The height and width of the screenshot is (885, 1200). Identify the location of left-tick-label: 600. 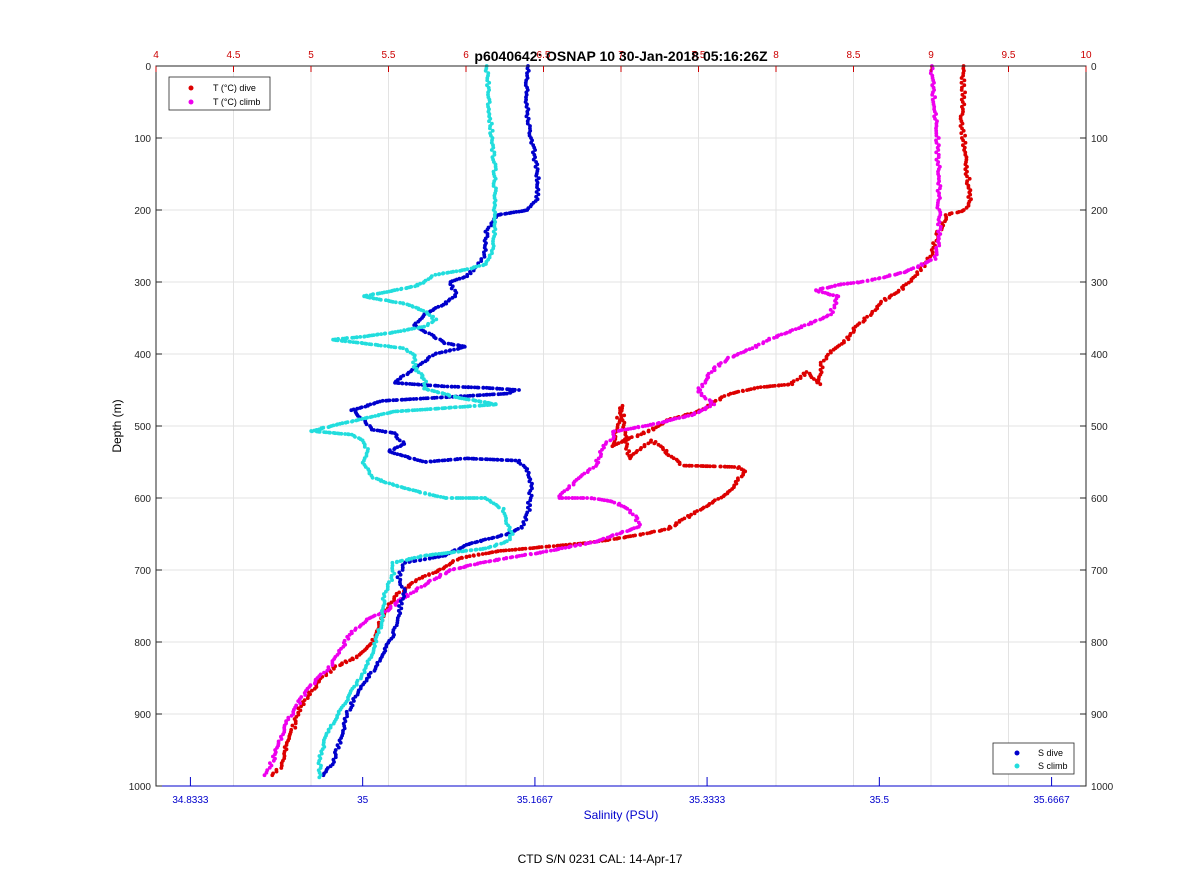
(142, 499).